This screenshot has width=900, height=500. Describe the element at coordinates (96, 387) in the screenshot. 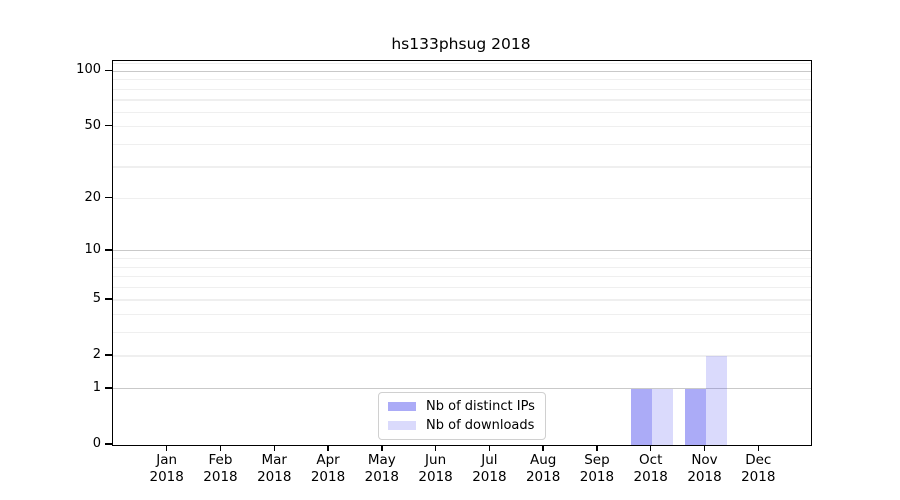

I see `y-tick-label: 1` at that location.